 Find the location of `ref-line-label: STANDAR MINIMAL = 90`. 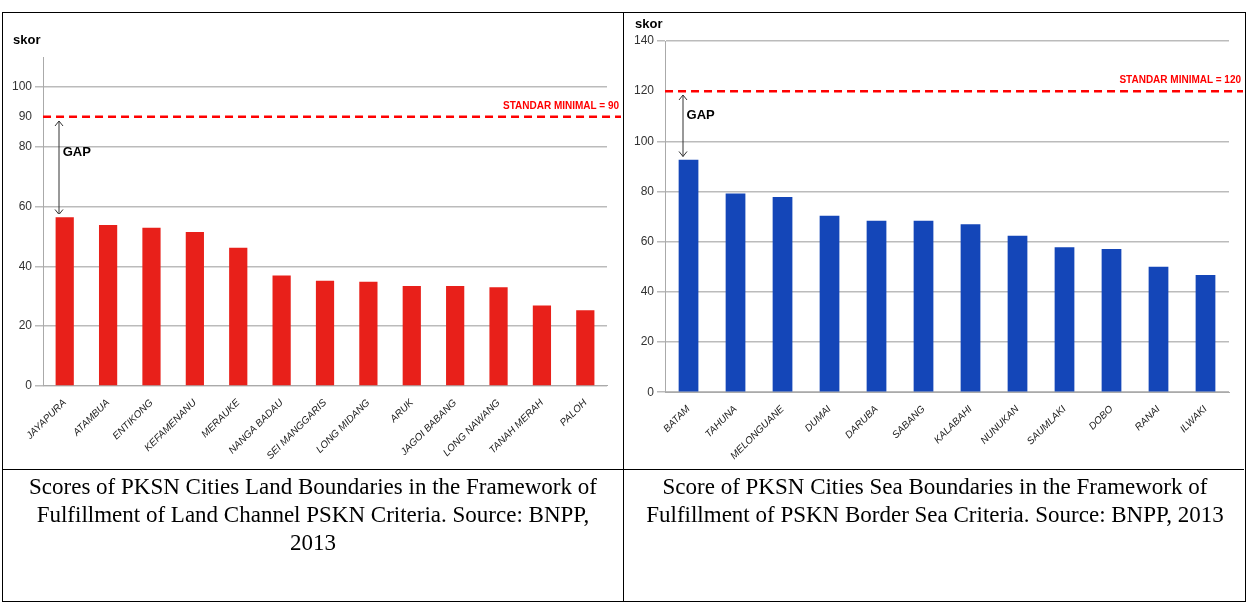

ref-line-label: STANDAR MINIMAL = 90 is located at coordinates (561, 105).